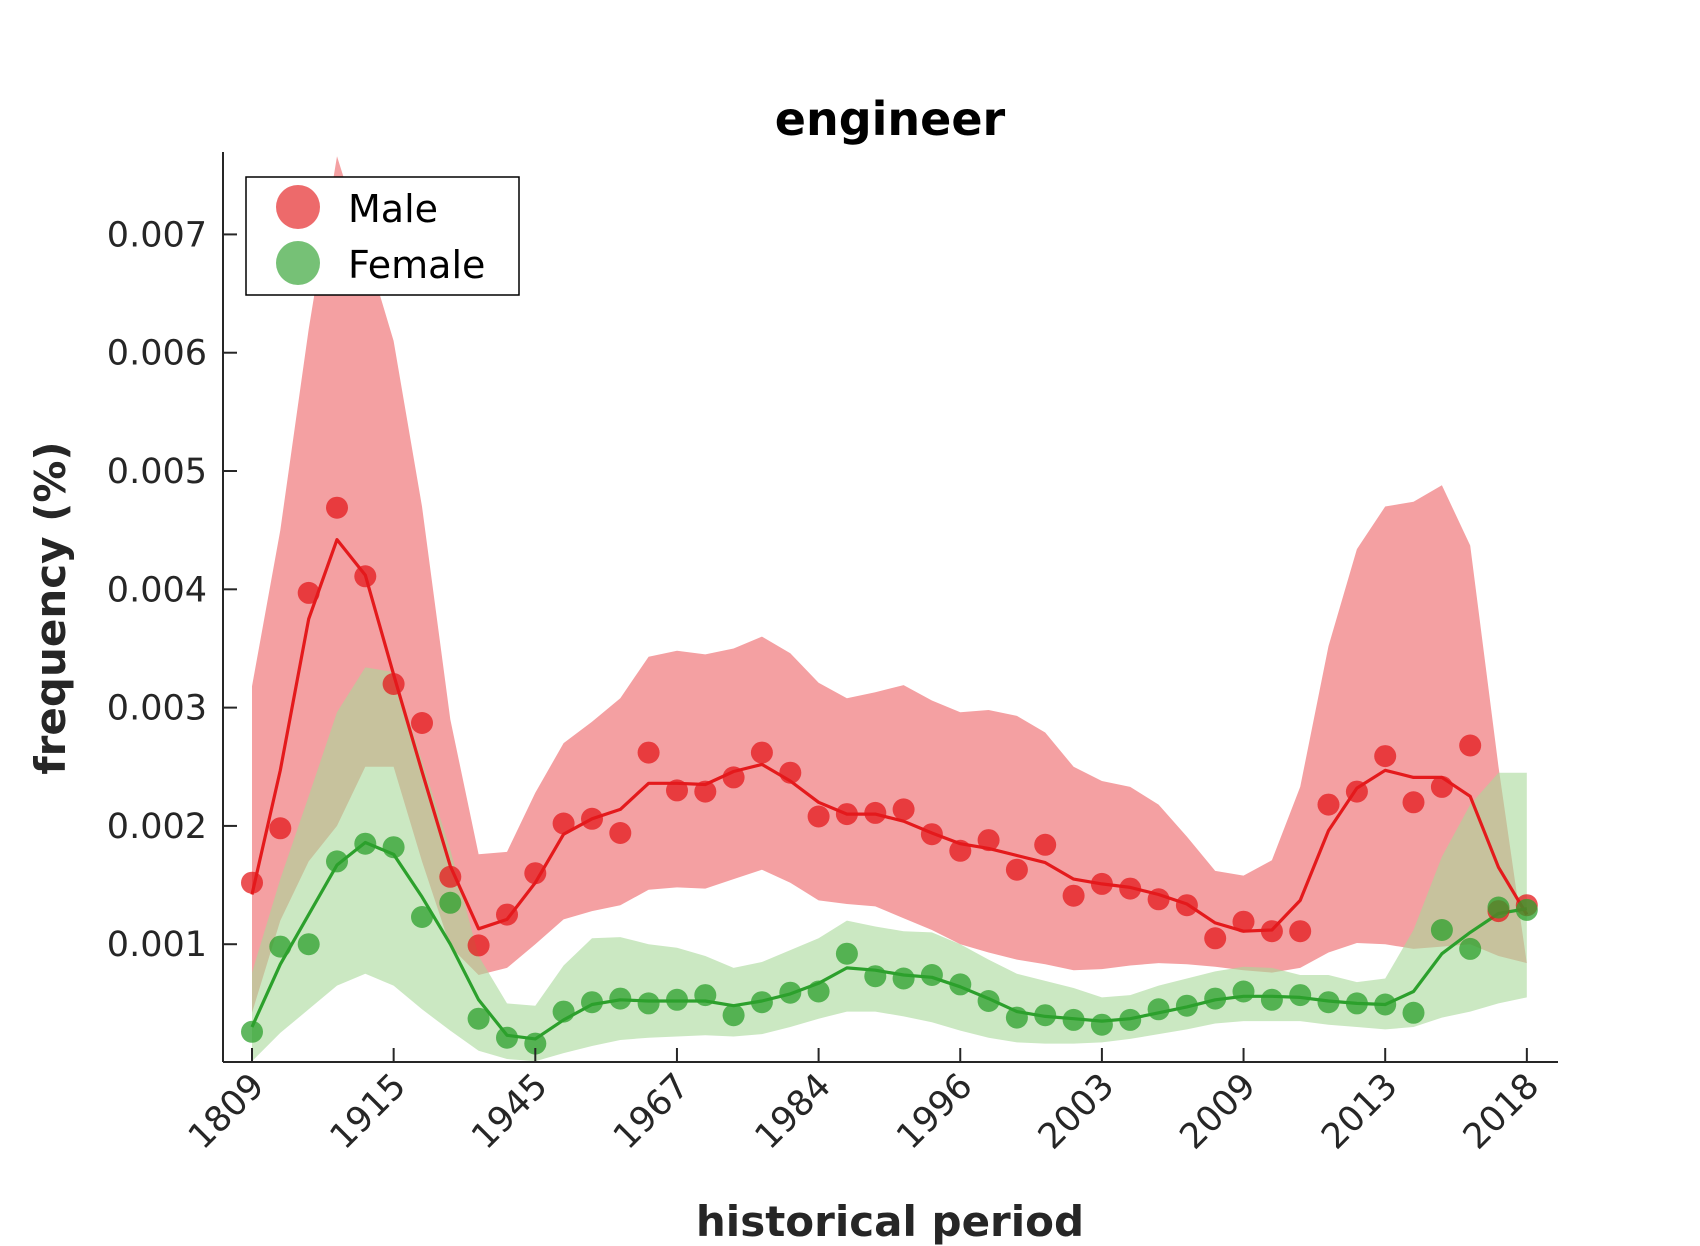 Image resolution: width=1700 pixels, height=1246 pixels. I want to click on x-tick-label: 2018, so click(1501, 1111).